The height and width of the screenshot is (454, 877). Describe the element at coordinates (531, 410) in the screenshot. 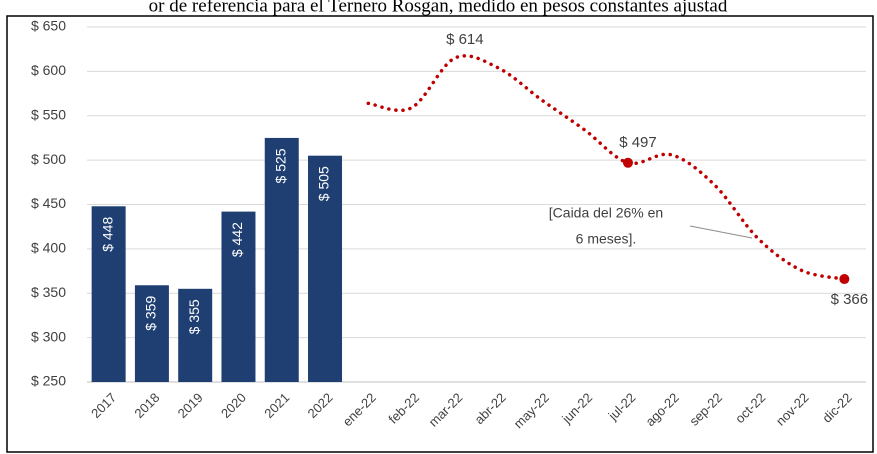

I see `x-tick-label: may-22` at that location.